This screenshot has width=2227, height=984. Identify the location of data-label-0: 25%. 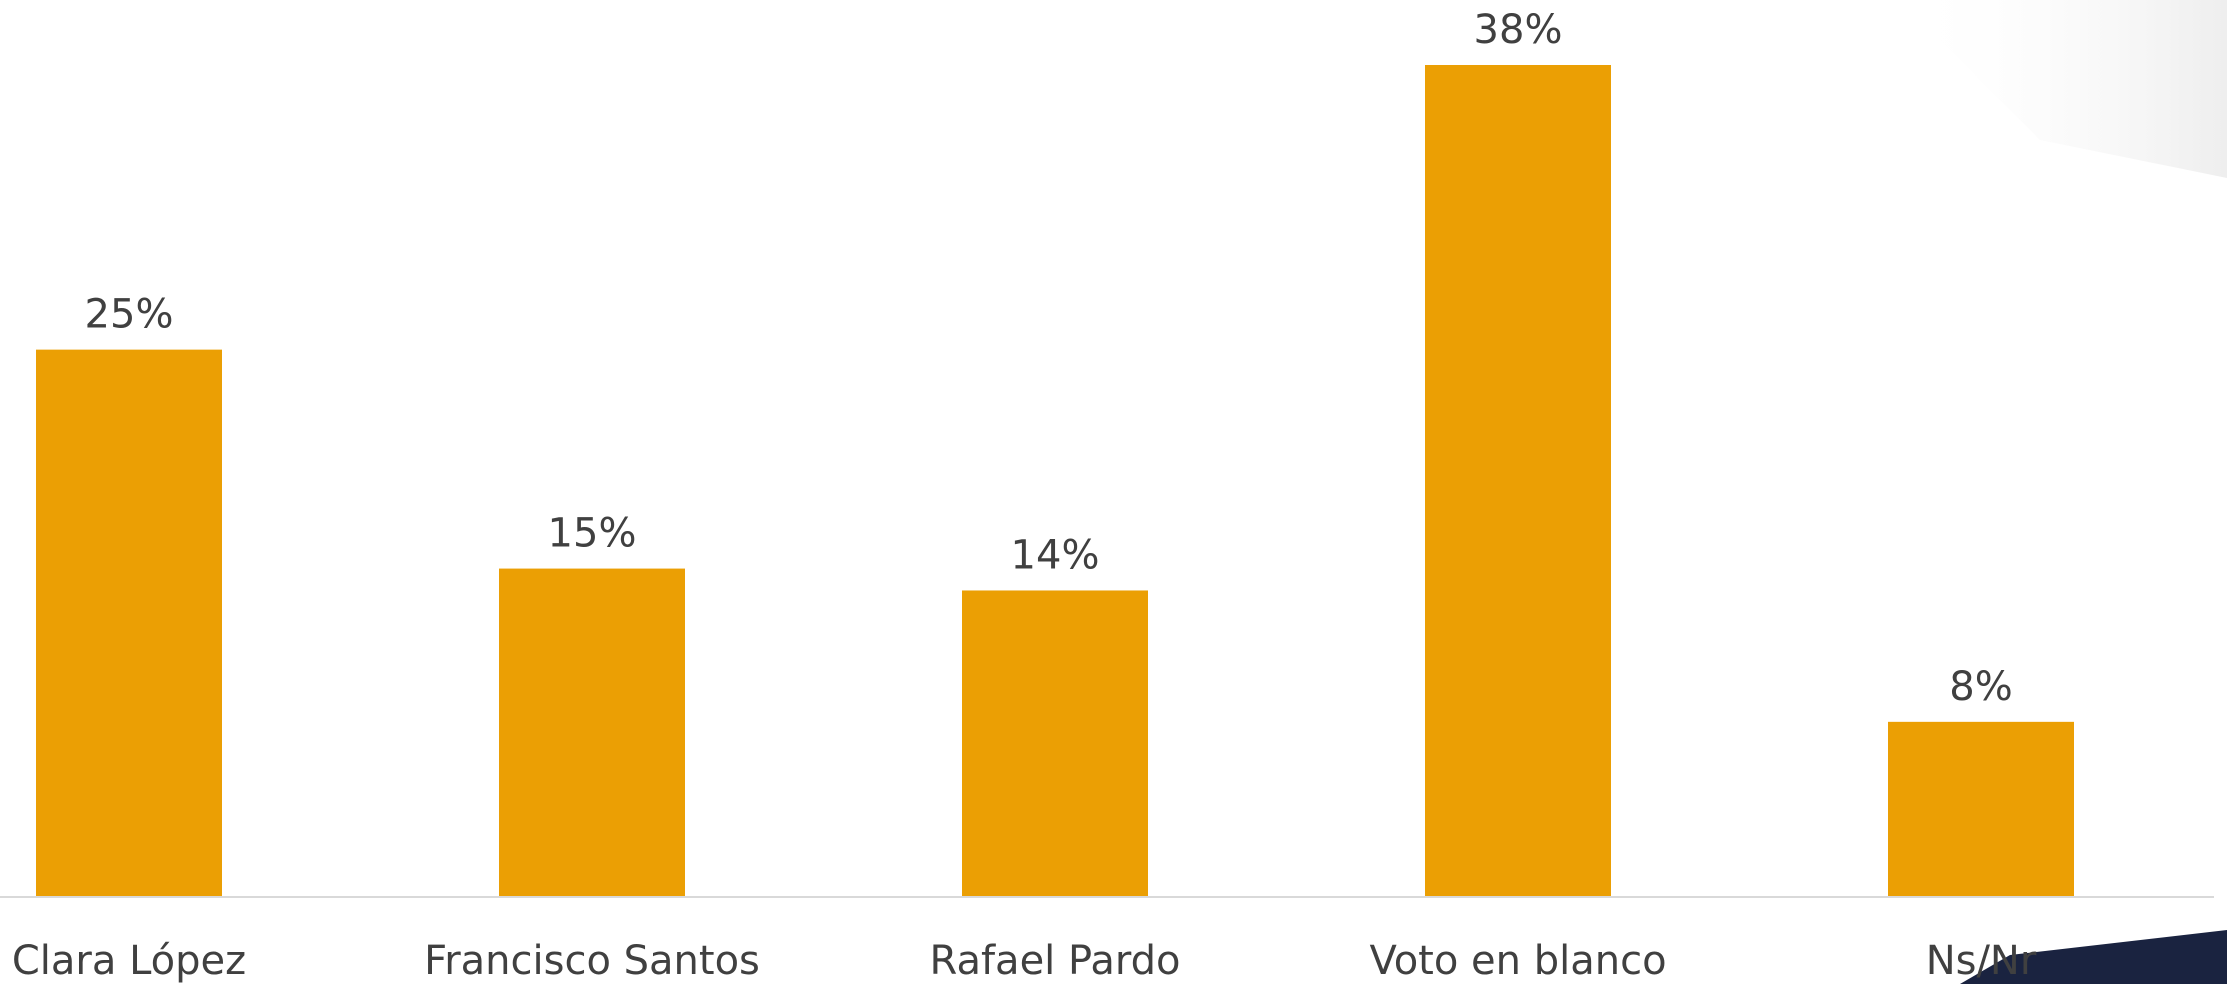
(129, 315).